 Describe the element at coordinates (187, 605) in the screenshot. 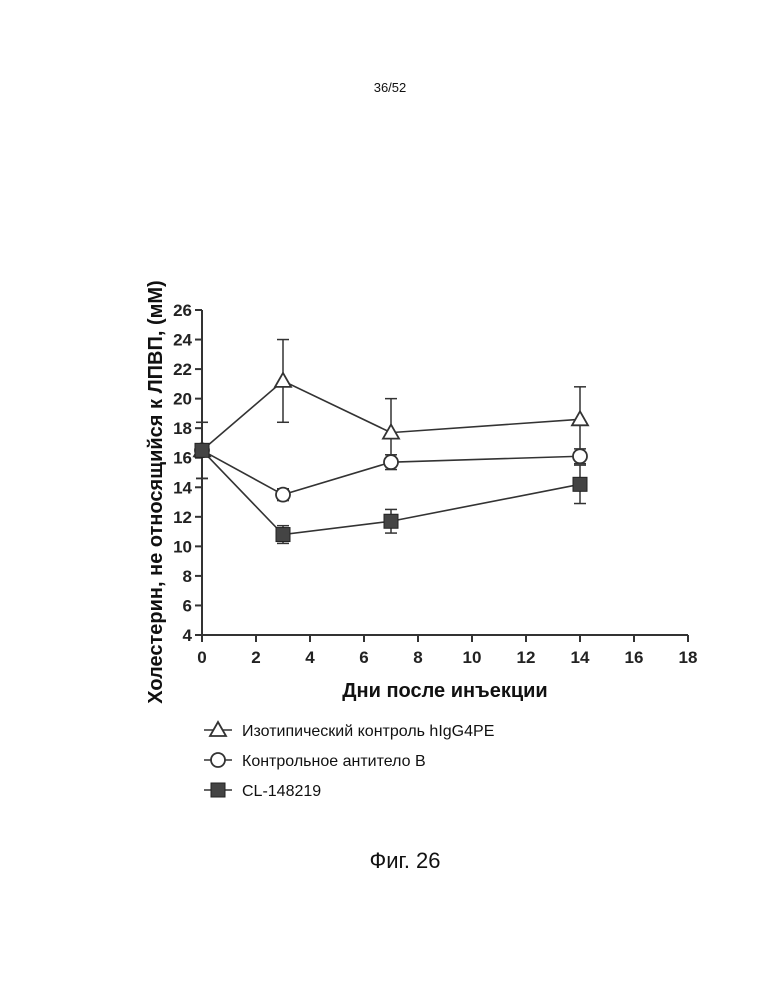

I see `y-tick-label: 6` at that location.